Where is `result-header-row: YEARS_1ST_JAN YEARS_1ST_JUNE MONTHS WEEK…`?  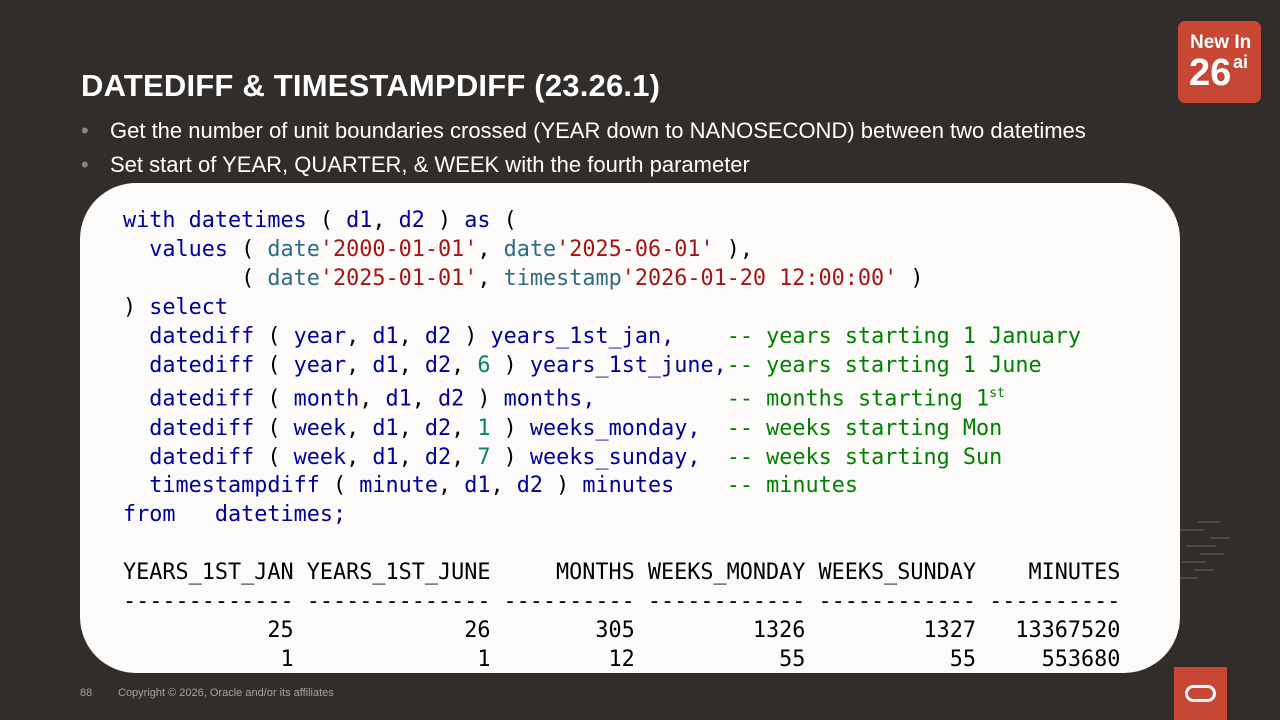 result-header-row: YEARS_1ST_JAN YEARS_1ST_JUNE MONTHS WEEK… is located at coordinates (622, 573).